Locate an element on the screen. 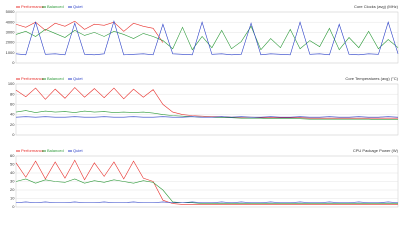 Image resolution: width=406 pixels, height=240 pixels. chart-title: Core Temperatures (avg) (°C) is located at coordinates (371, 78).